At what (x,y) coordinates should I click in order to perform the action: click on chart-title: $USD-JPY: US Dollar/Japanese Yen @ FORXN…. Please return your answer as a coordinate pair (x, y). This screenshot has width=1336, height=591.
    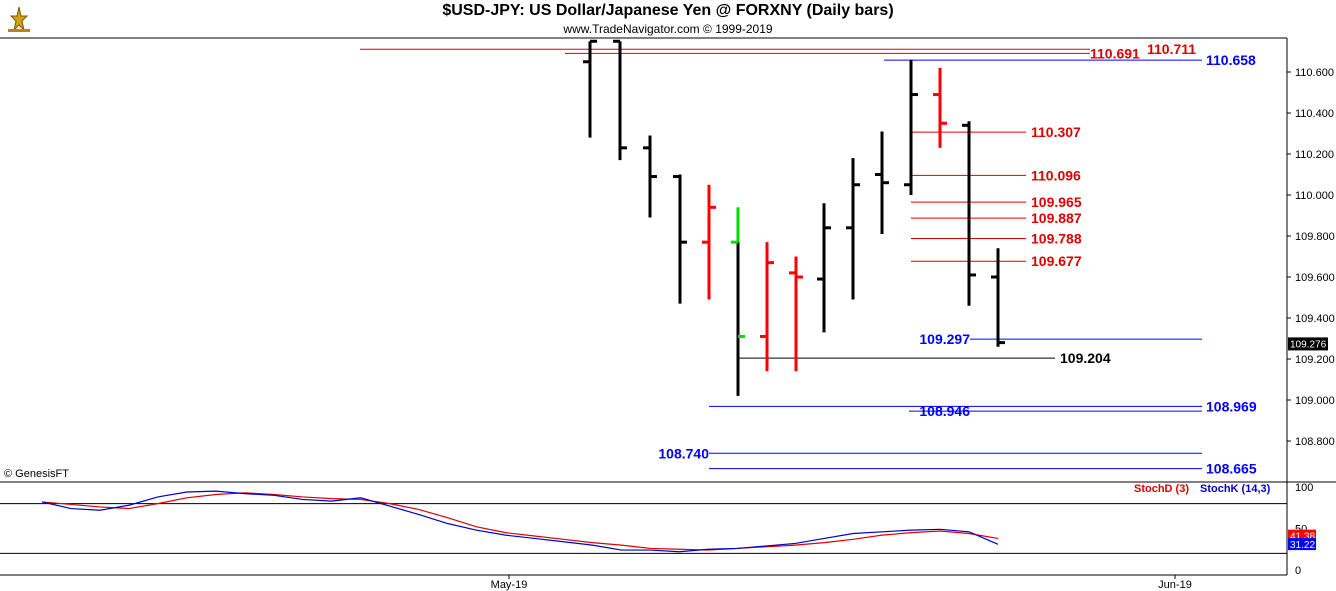
    Looking at the image, I should click on (668, 10).